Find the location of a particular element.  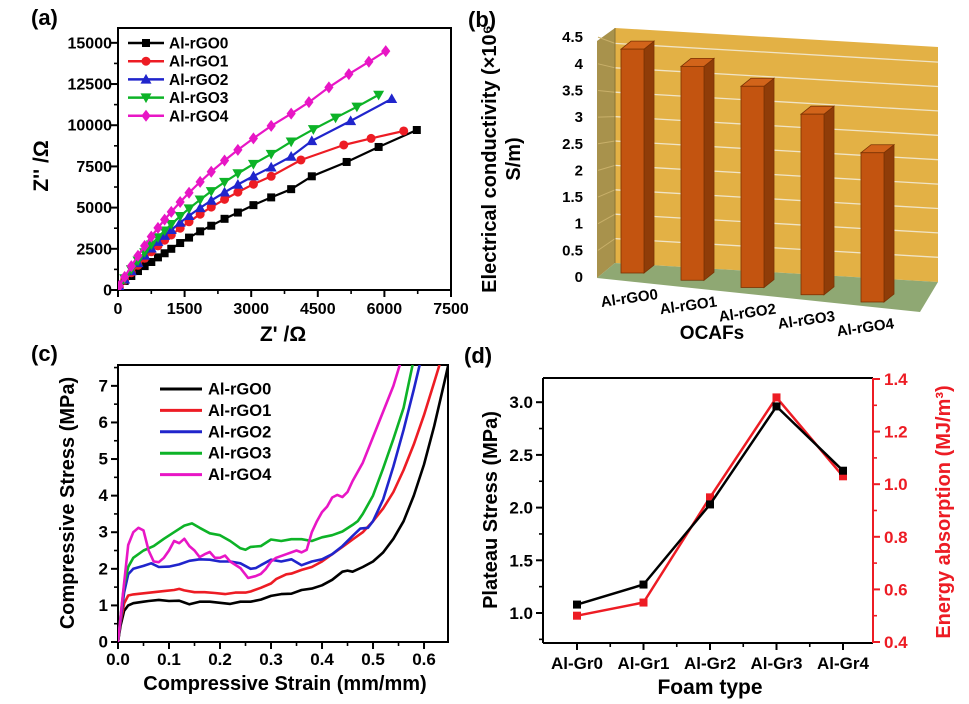

series-line-Al-rGO0 is located at coordinates (283, 503).